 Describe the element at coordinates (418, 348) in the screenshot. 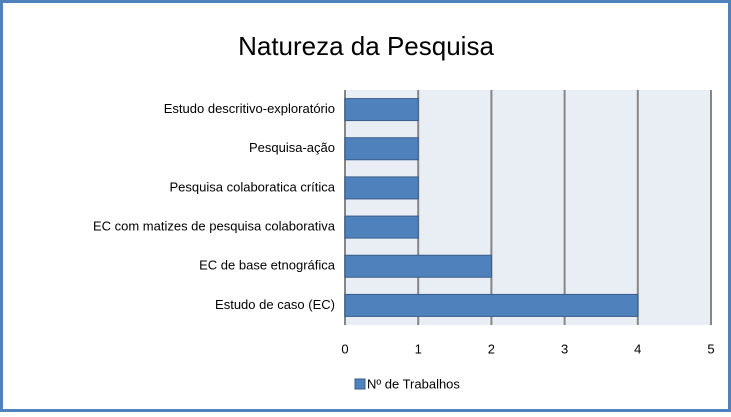

I see `x-tick-label: 1` at that location.